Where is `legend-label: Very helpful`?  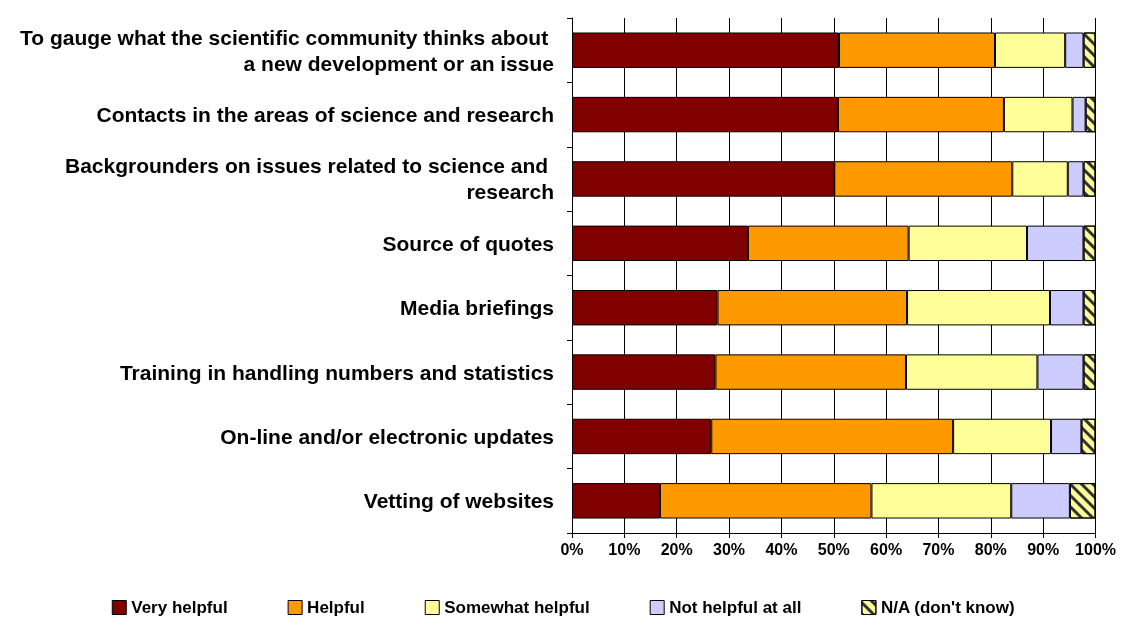 legend-label: Very helpful is located at coordinates (179, 607).